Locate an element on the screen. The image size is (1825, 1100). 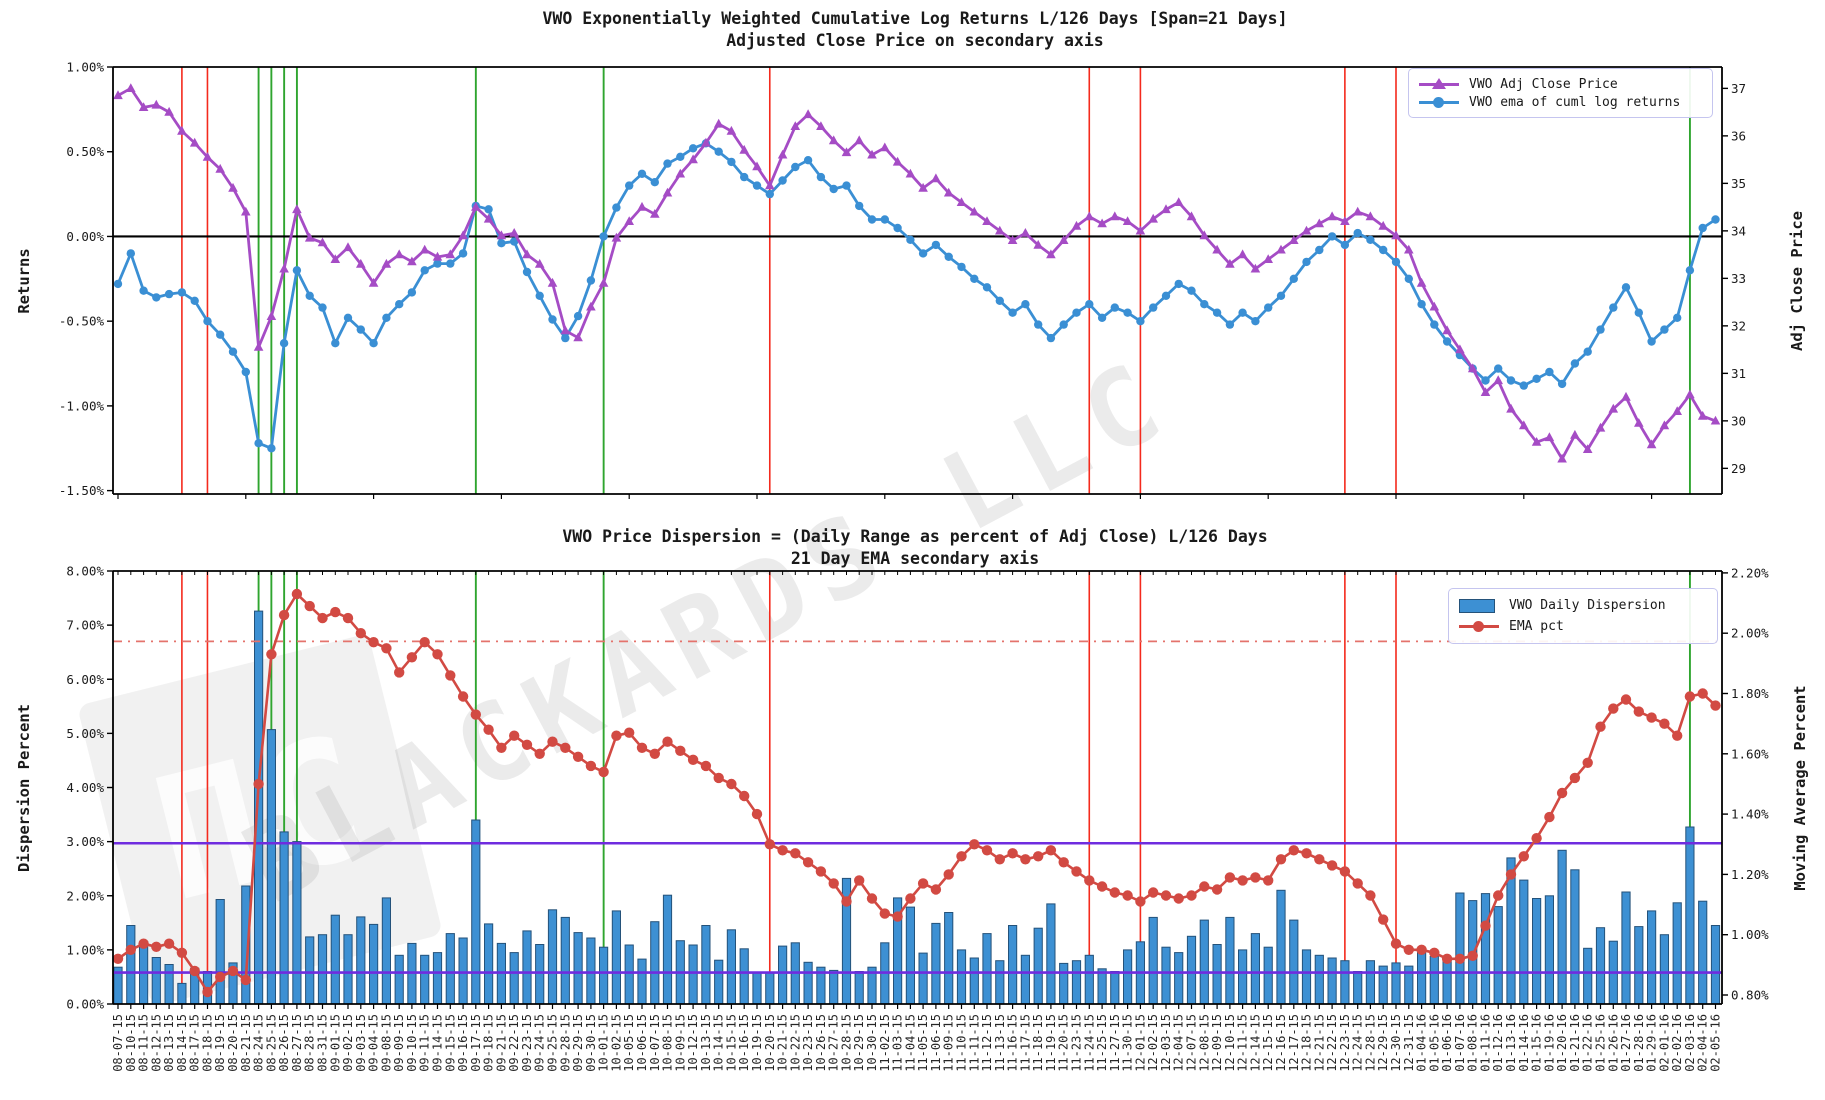
date-tick-label: 12-15-15 is located at coordinates (1268, 1043).